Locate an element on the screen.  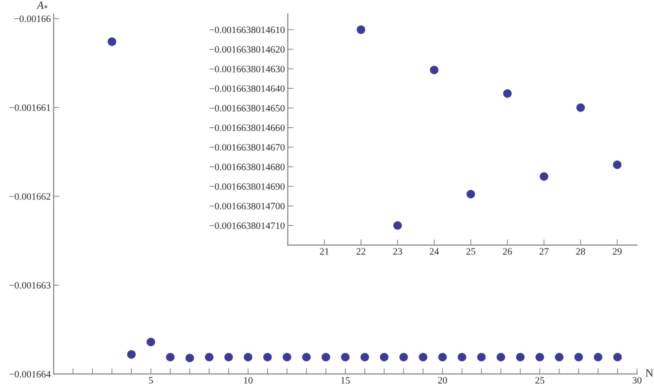
x-tick-label: 24 is located at coordinates (434, 251).